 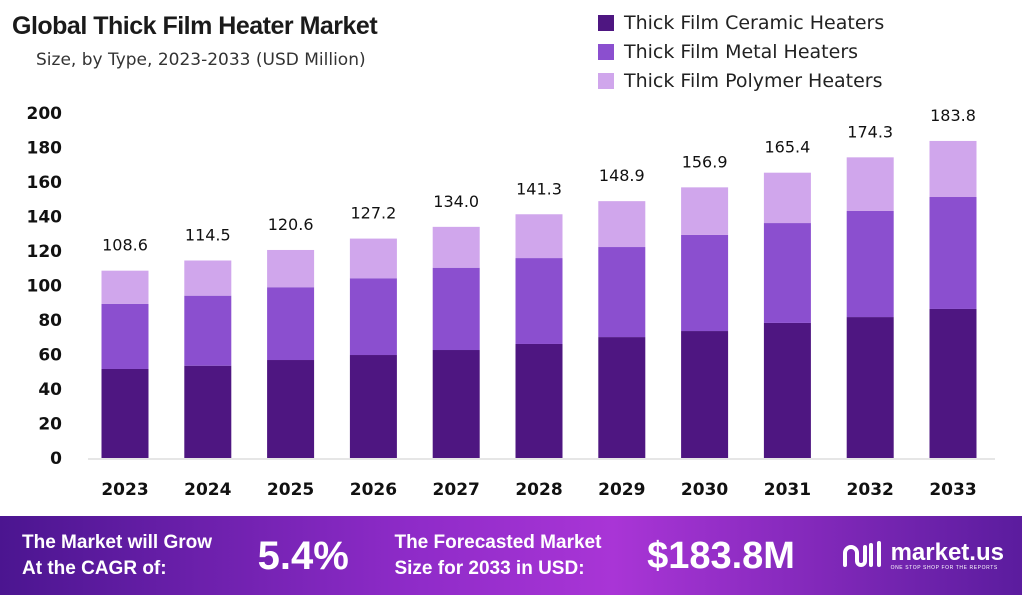 I want to click on y-tick-label: 140, so click(x=45, y=218).